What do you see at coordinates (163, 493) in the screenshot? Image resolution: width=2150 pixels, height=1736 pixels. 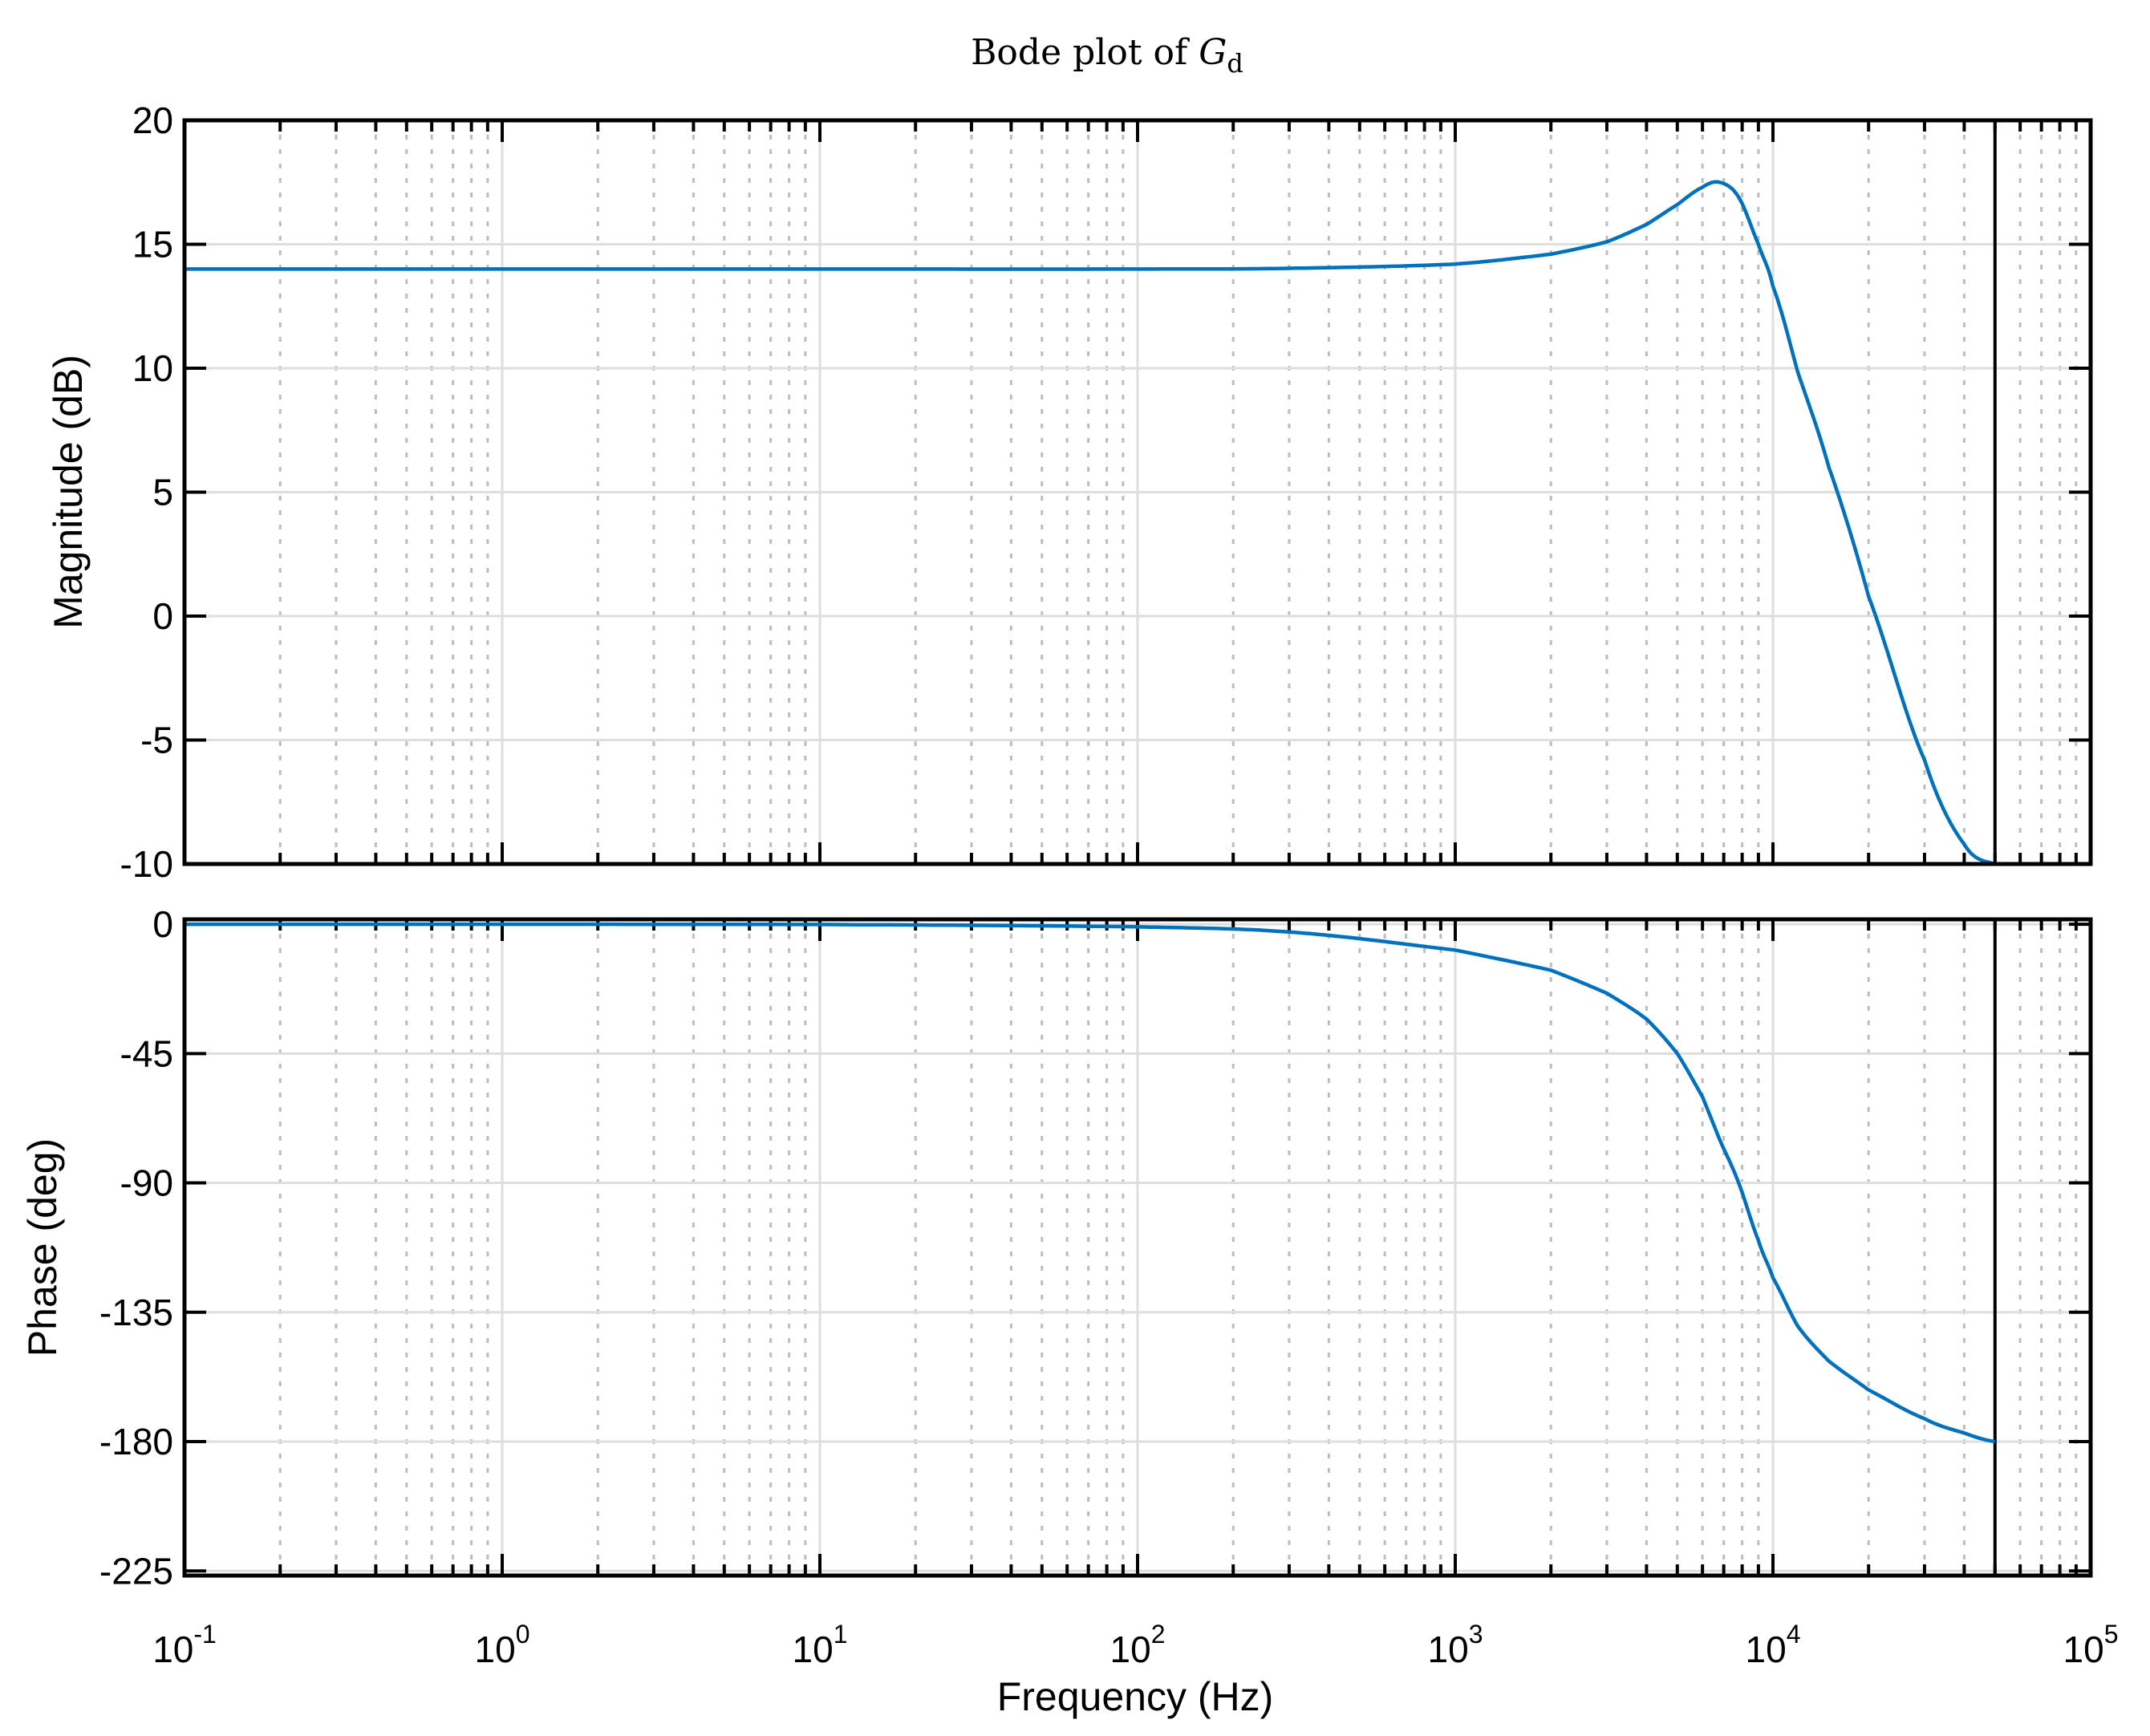 I see `y-tick-label: 5` at bounding box center [163, 493].